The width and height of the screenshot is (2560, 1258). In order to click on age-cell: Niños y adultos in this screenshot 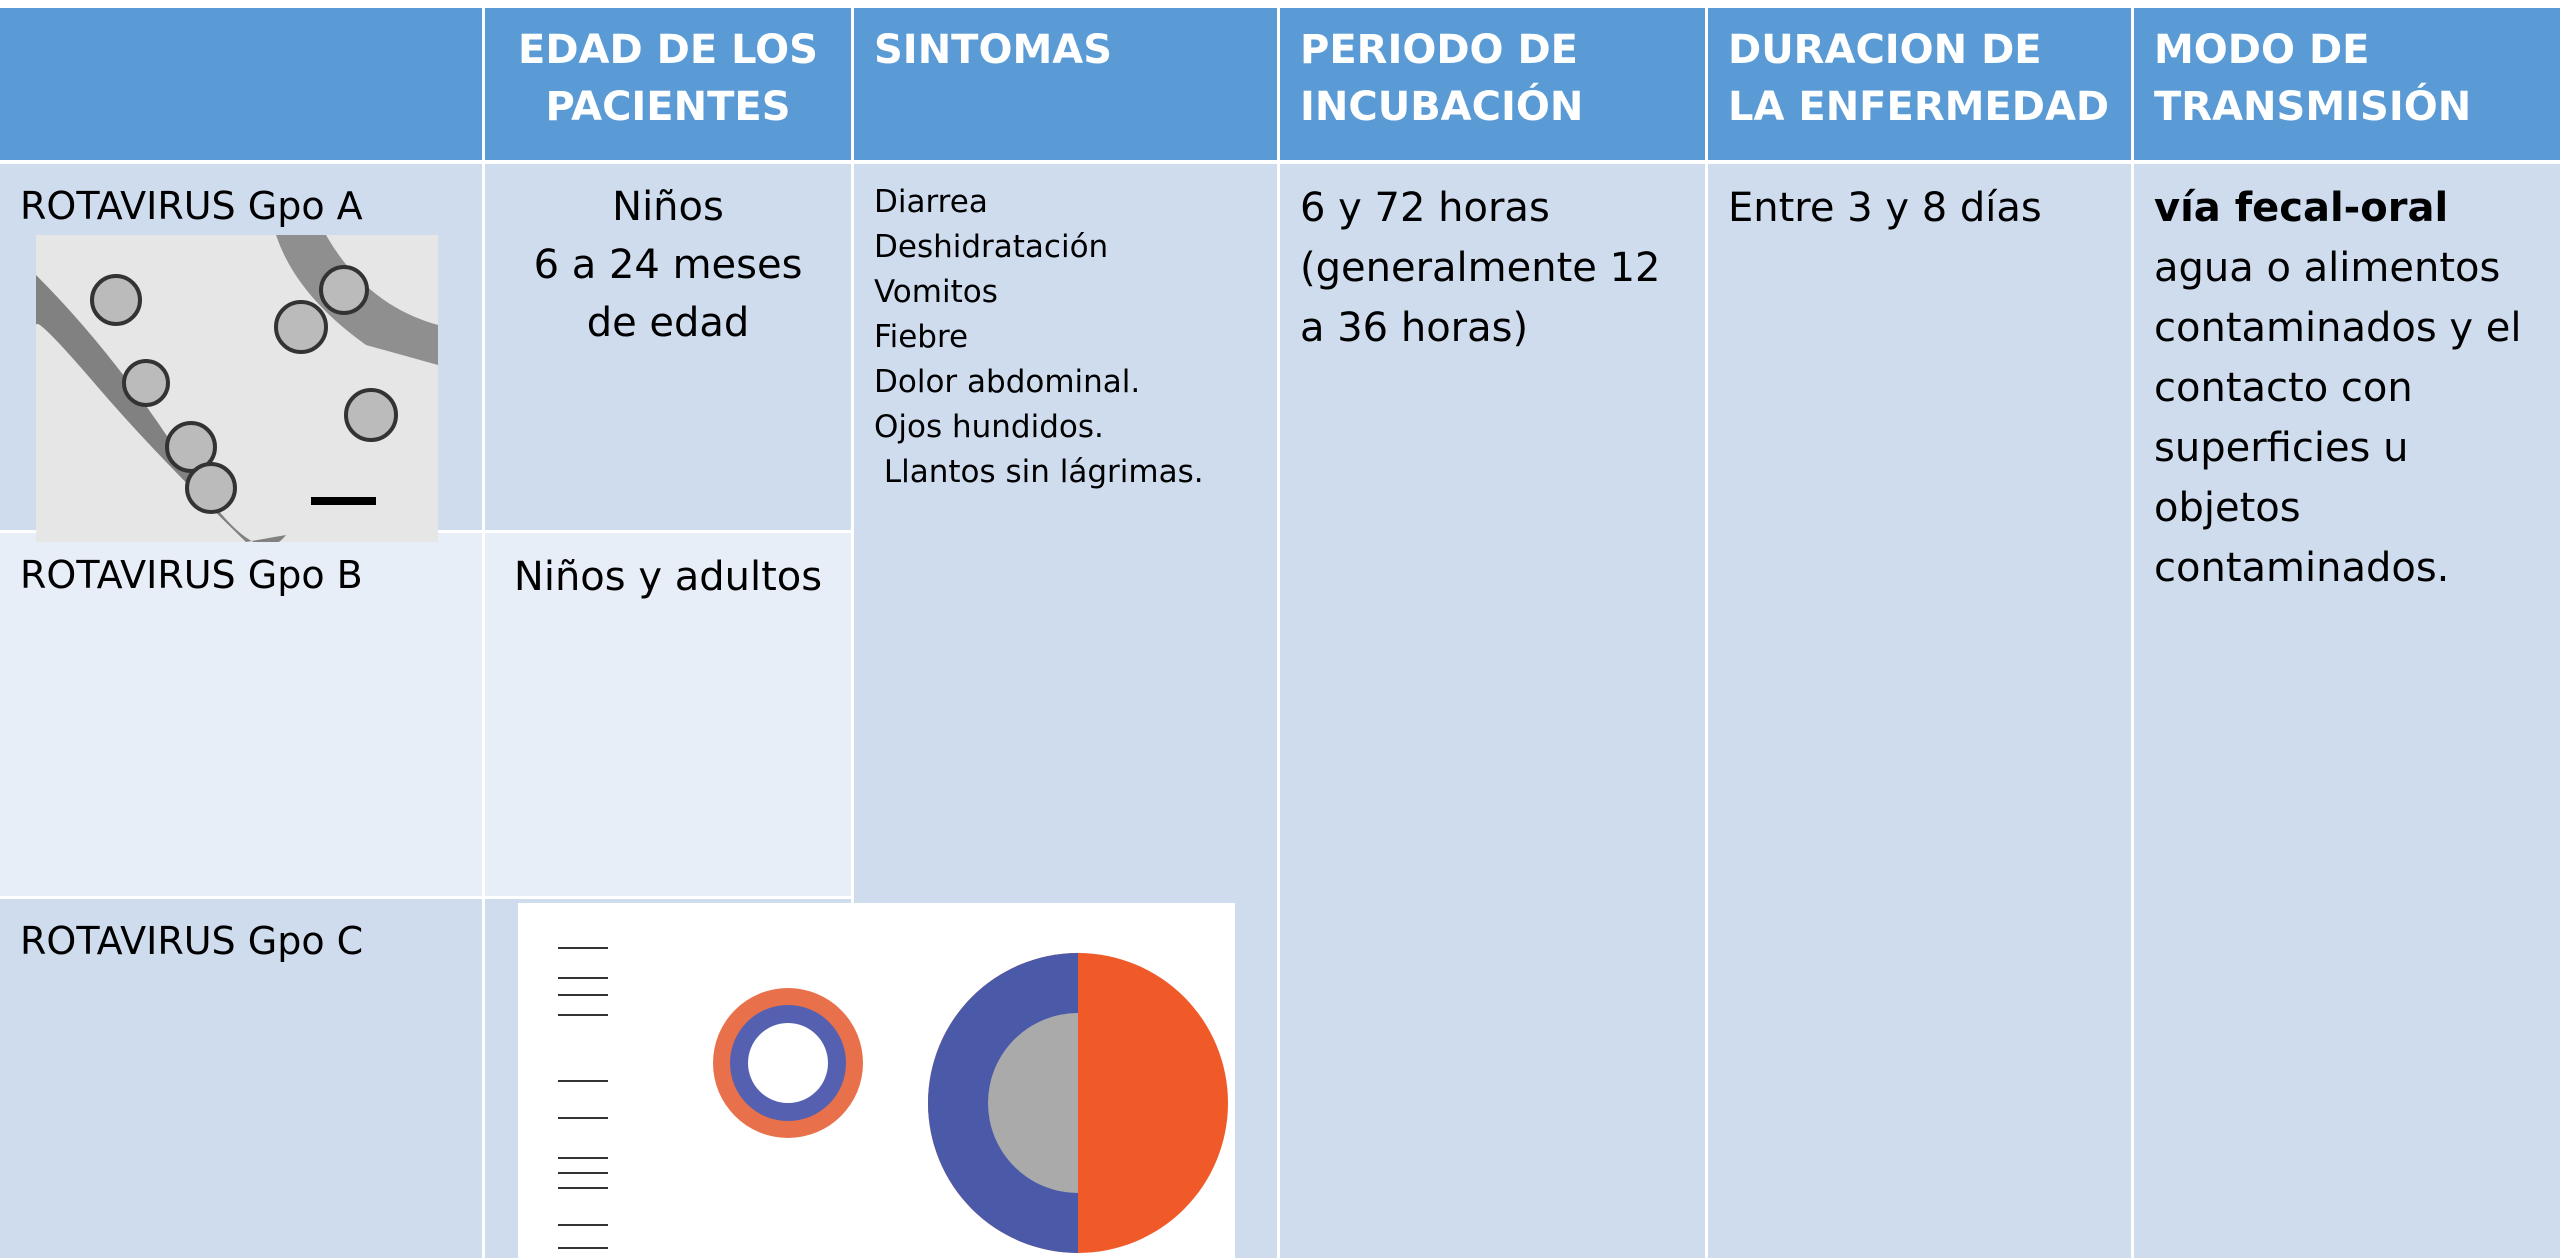, I will do `click(668, 714)`.